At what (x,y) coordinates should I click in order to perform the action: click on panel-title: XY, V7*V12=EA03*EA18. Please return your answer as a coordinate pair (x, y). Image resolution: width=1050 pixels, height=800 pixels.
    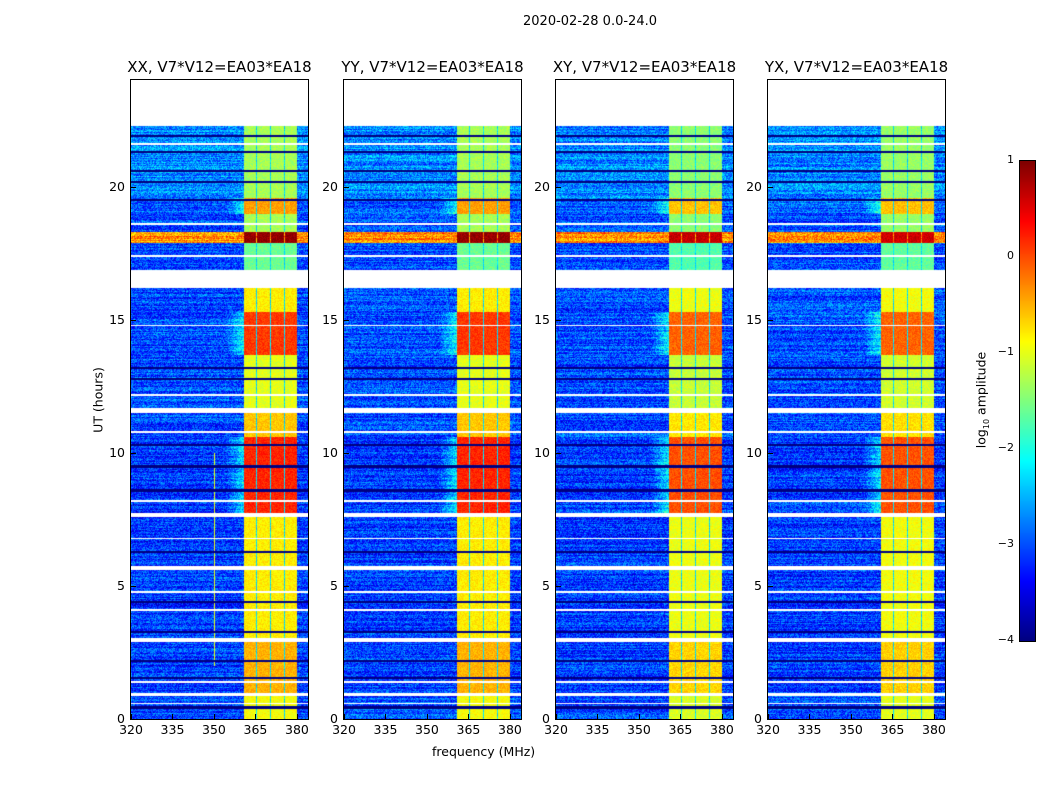
    Looking at the image, I should click on (644, 67).